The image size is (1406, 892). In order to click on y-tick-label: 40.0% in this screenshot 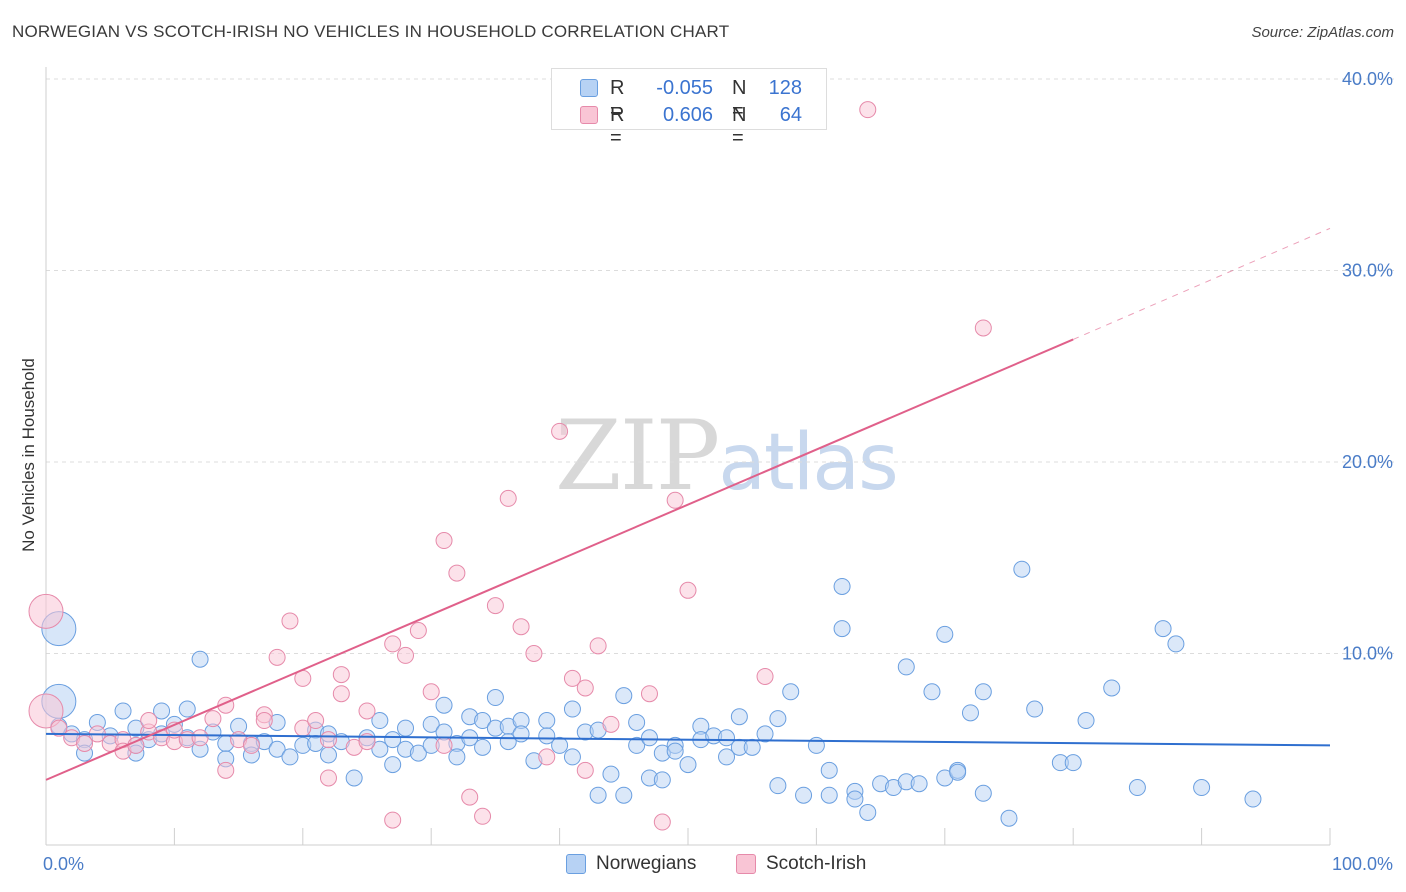, I will do `click(1367, 79)`.